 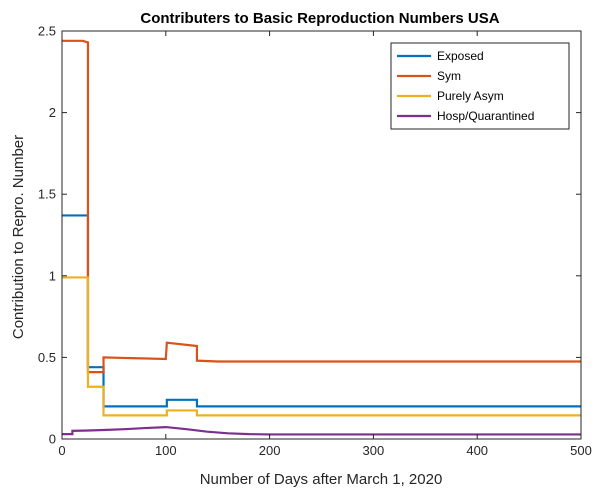 I want to click on legend-box, so click(x=480, y=86).